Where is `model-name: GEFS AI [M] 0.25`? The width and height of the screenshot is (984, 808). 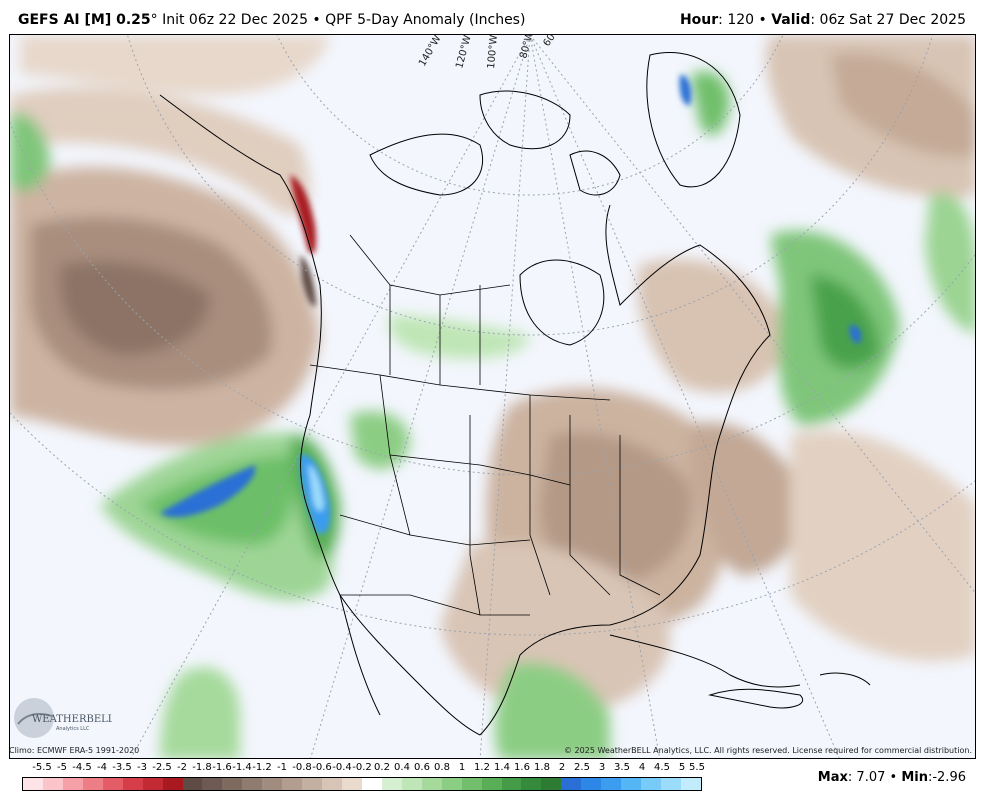
model-name: GEFS AI [M] 0.25 is located at coordinates (84, 20).